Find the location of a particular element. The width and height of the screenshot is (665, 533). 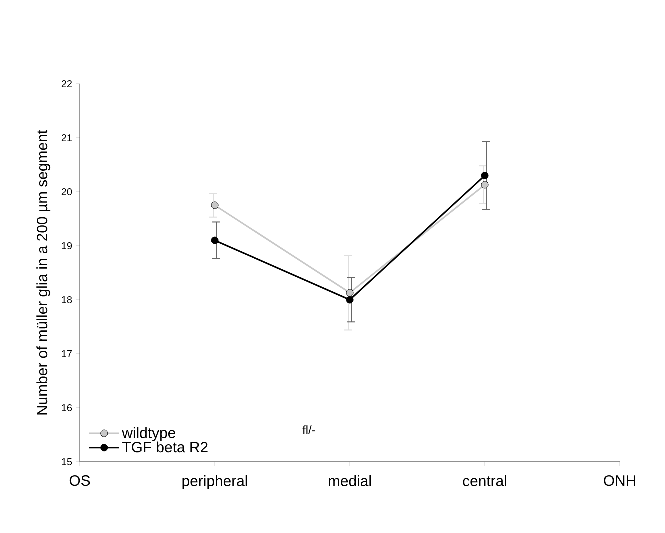

y-axis-title: Number of müller glia in a 200 µm segment is located at coordinates (43, 272).